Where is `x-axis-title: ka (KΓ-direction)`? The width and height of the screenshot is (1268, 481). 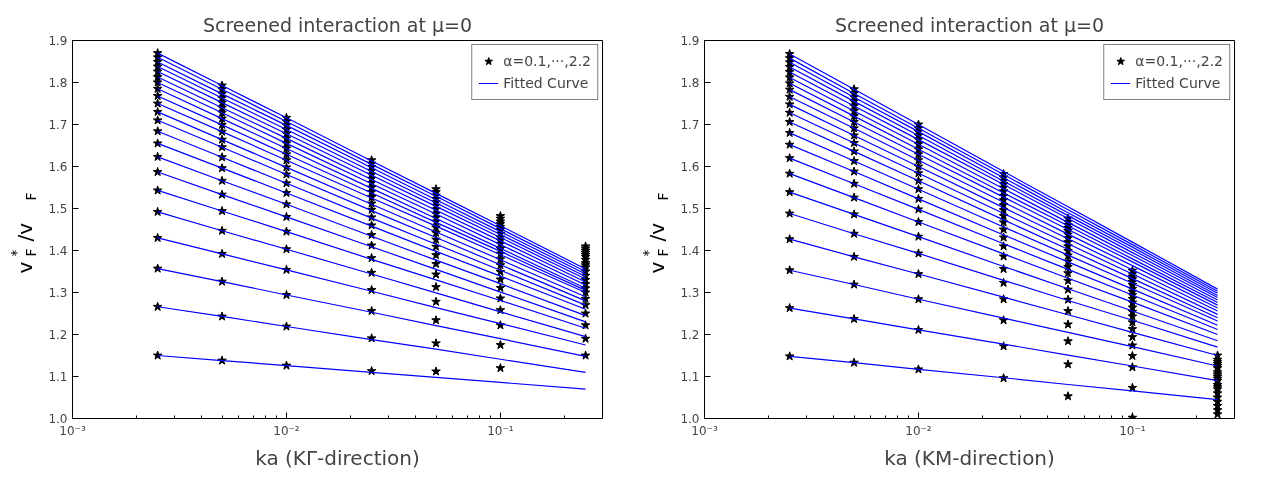 x-axis-title: ka (KΓ-direction) is located at coordinates (337, 457).